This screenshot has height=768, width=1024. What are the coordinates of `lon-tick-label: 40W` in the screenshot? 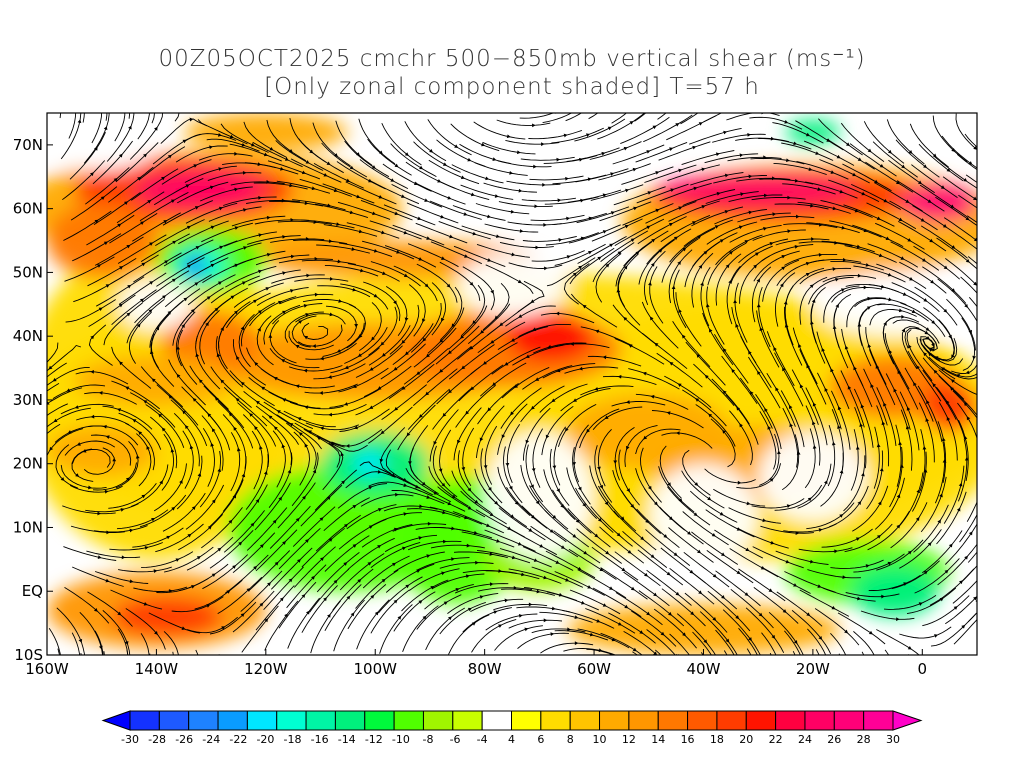 It's located at (704, 669).